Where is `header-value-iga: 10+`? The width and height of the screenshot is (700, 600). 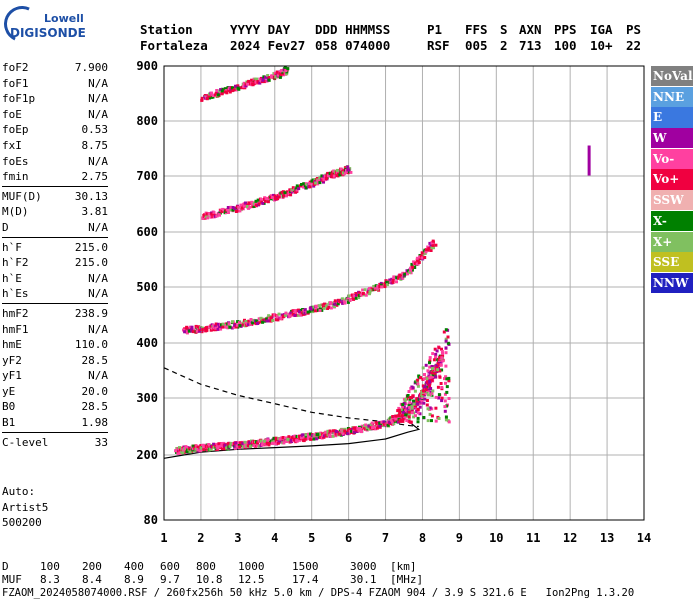
header-value-iga: 10+ is located at coordinates (601, 45).